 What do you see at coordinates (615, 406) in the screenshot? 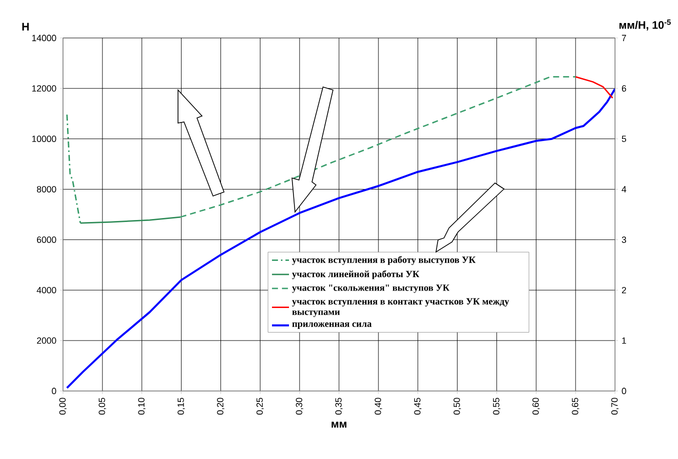
I see `x-tick-label: 0,70` at bounding box center [615, 406].